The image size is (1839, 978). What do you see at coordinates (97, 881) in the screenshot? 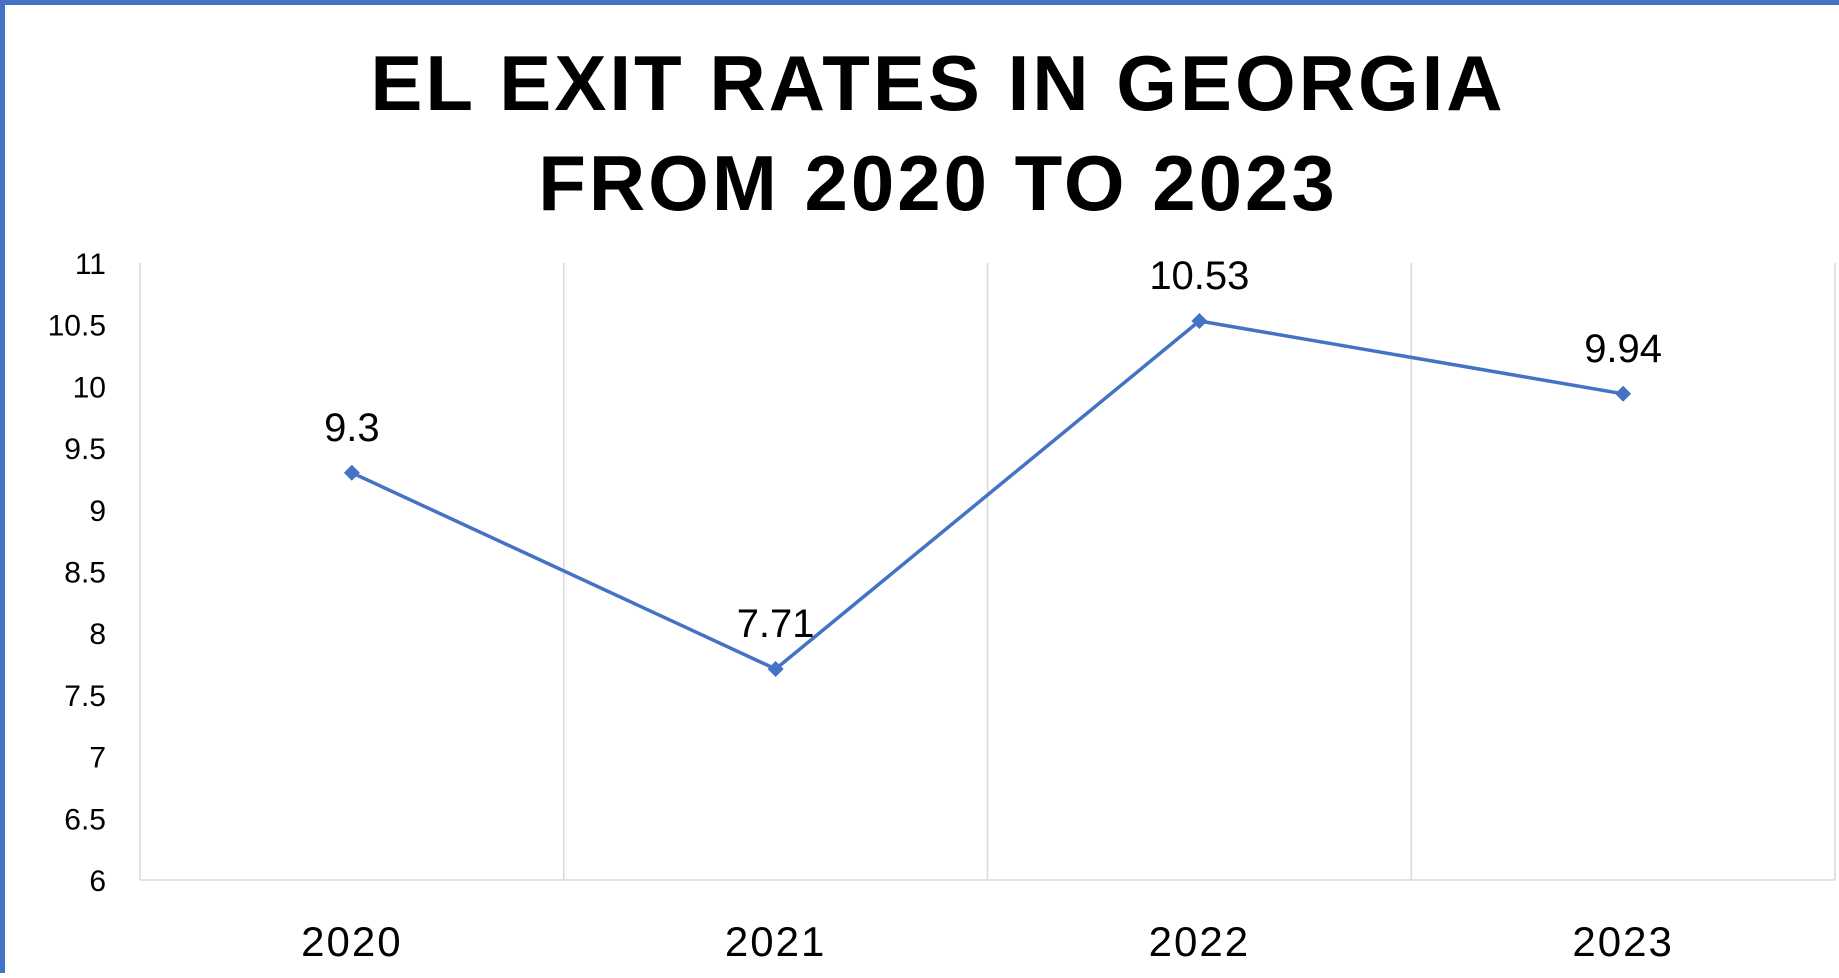
I see `y-tick-label: 6` at bounding box center [97, 881].